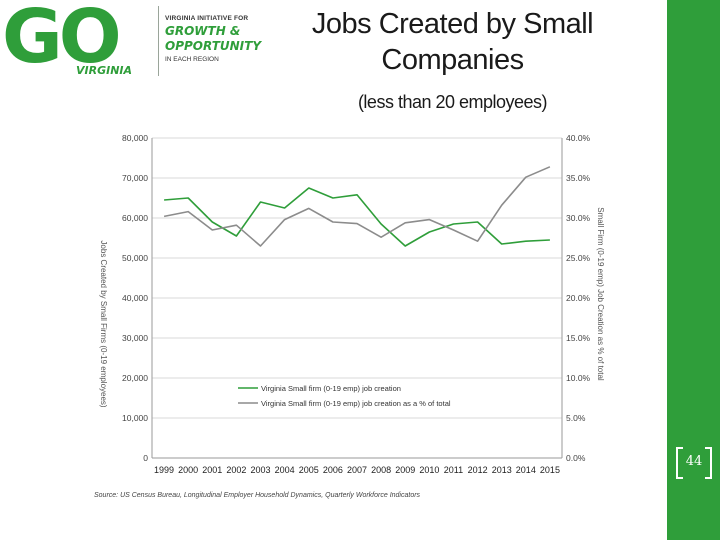 The width and height of the screenshot is (720, 540). I want to click on y-tick-left-label: 10,000, so click(135, 418).